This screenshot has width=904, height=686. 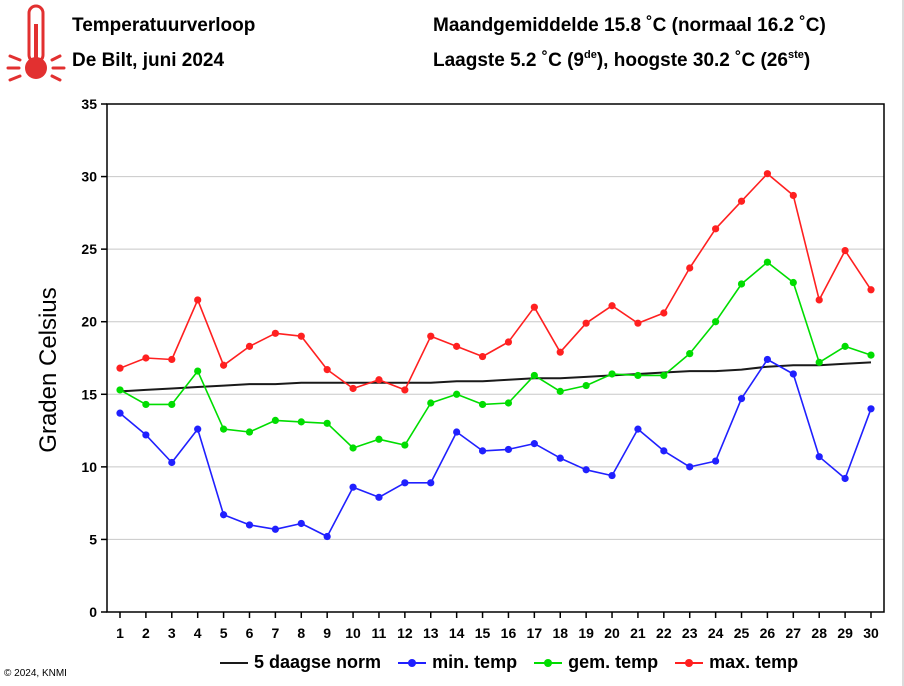 I want to click on x-tick-label: 22, so click(x=664, y=633).